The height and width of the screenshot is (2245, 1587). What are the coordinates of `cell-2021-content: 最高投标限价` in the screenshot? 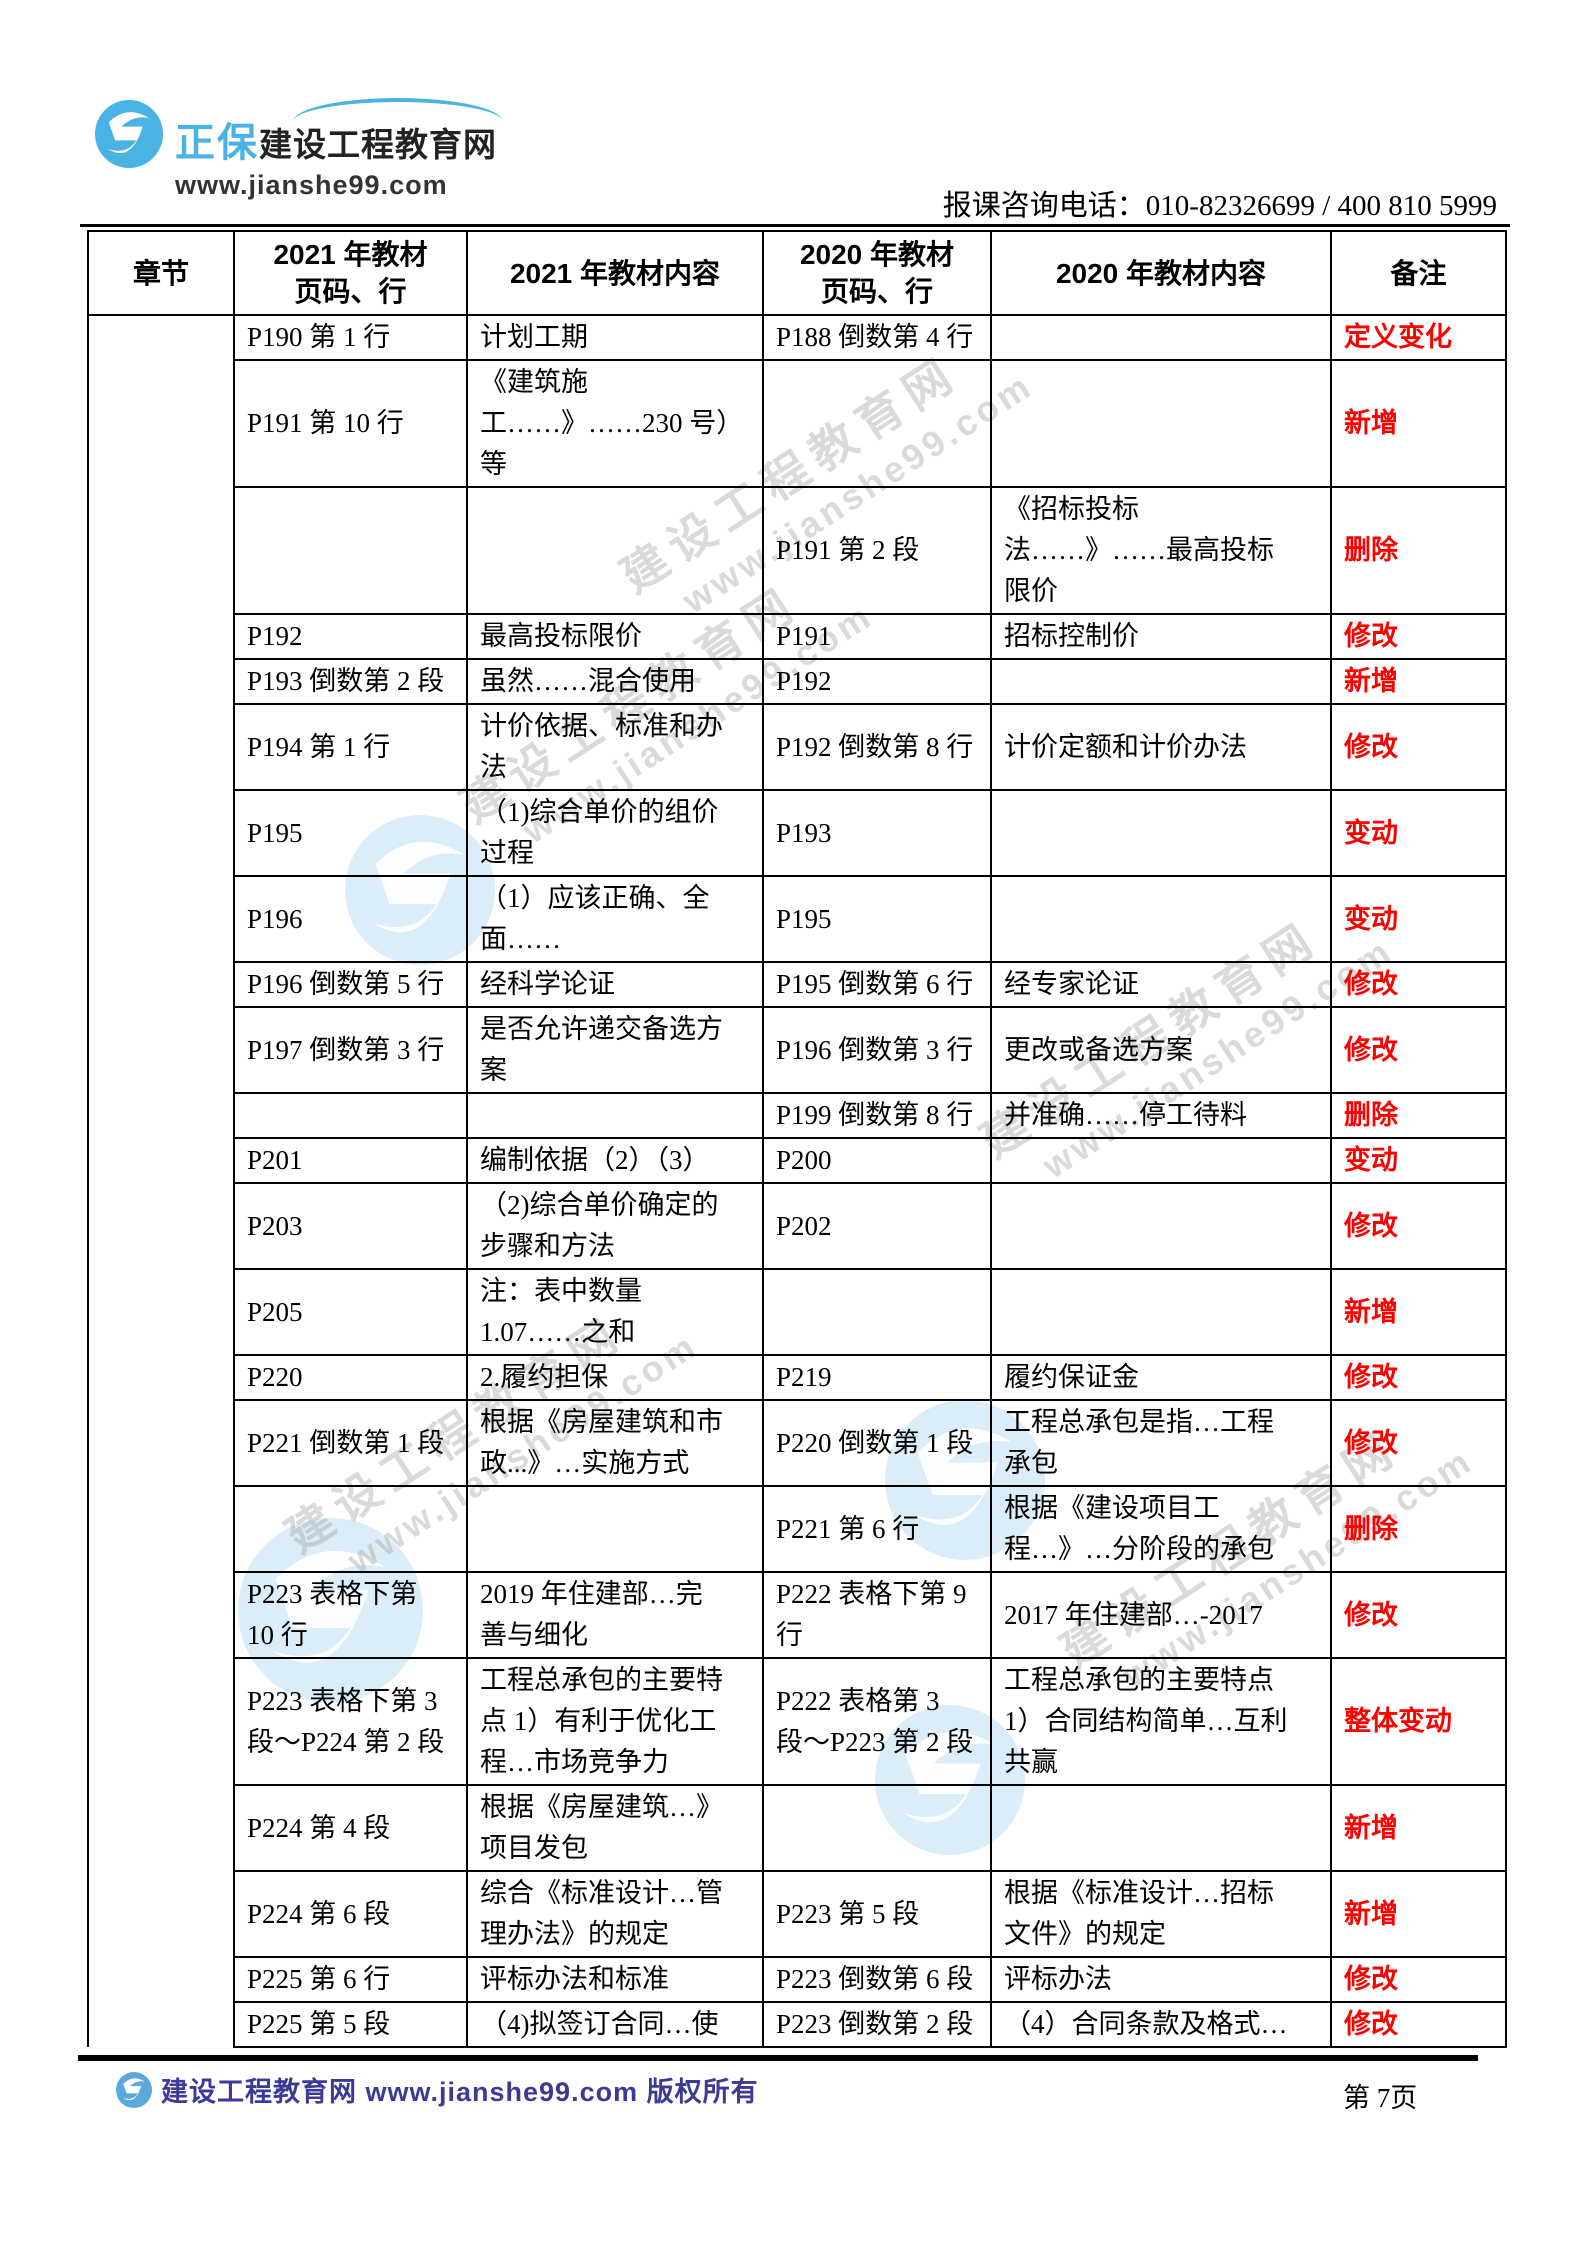 It's located at (615, 636).